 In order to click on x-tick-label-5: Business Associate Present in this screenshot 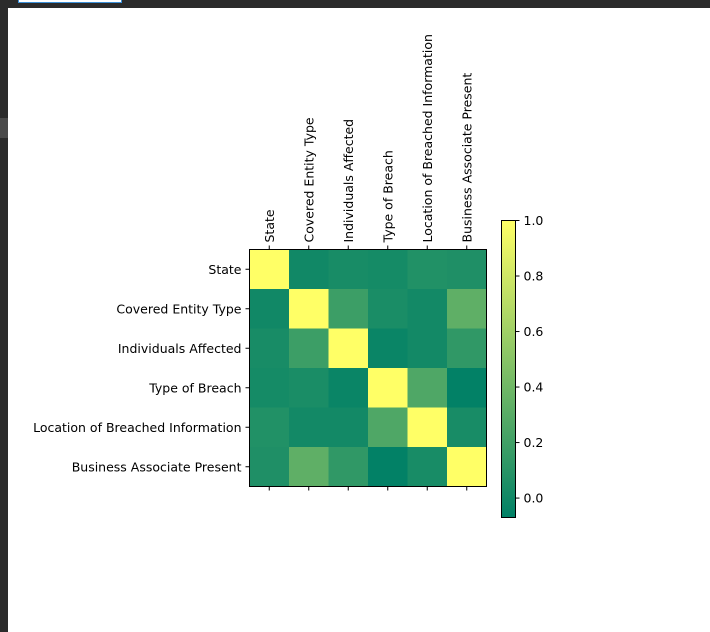, I will do `click(466, 158)`.